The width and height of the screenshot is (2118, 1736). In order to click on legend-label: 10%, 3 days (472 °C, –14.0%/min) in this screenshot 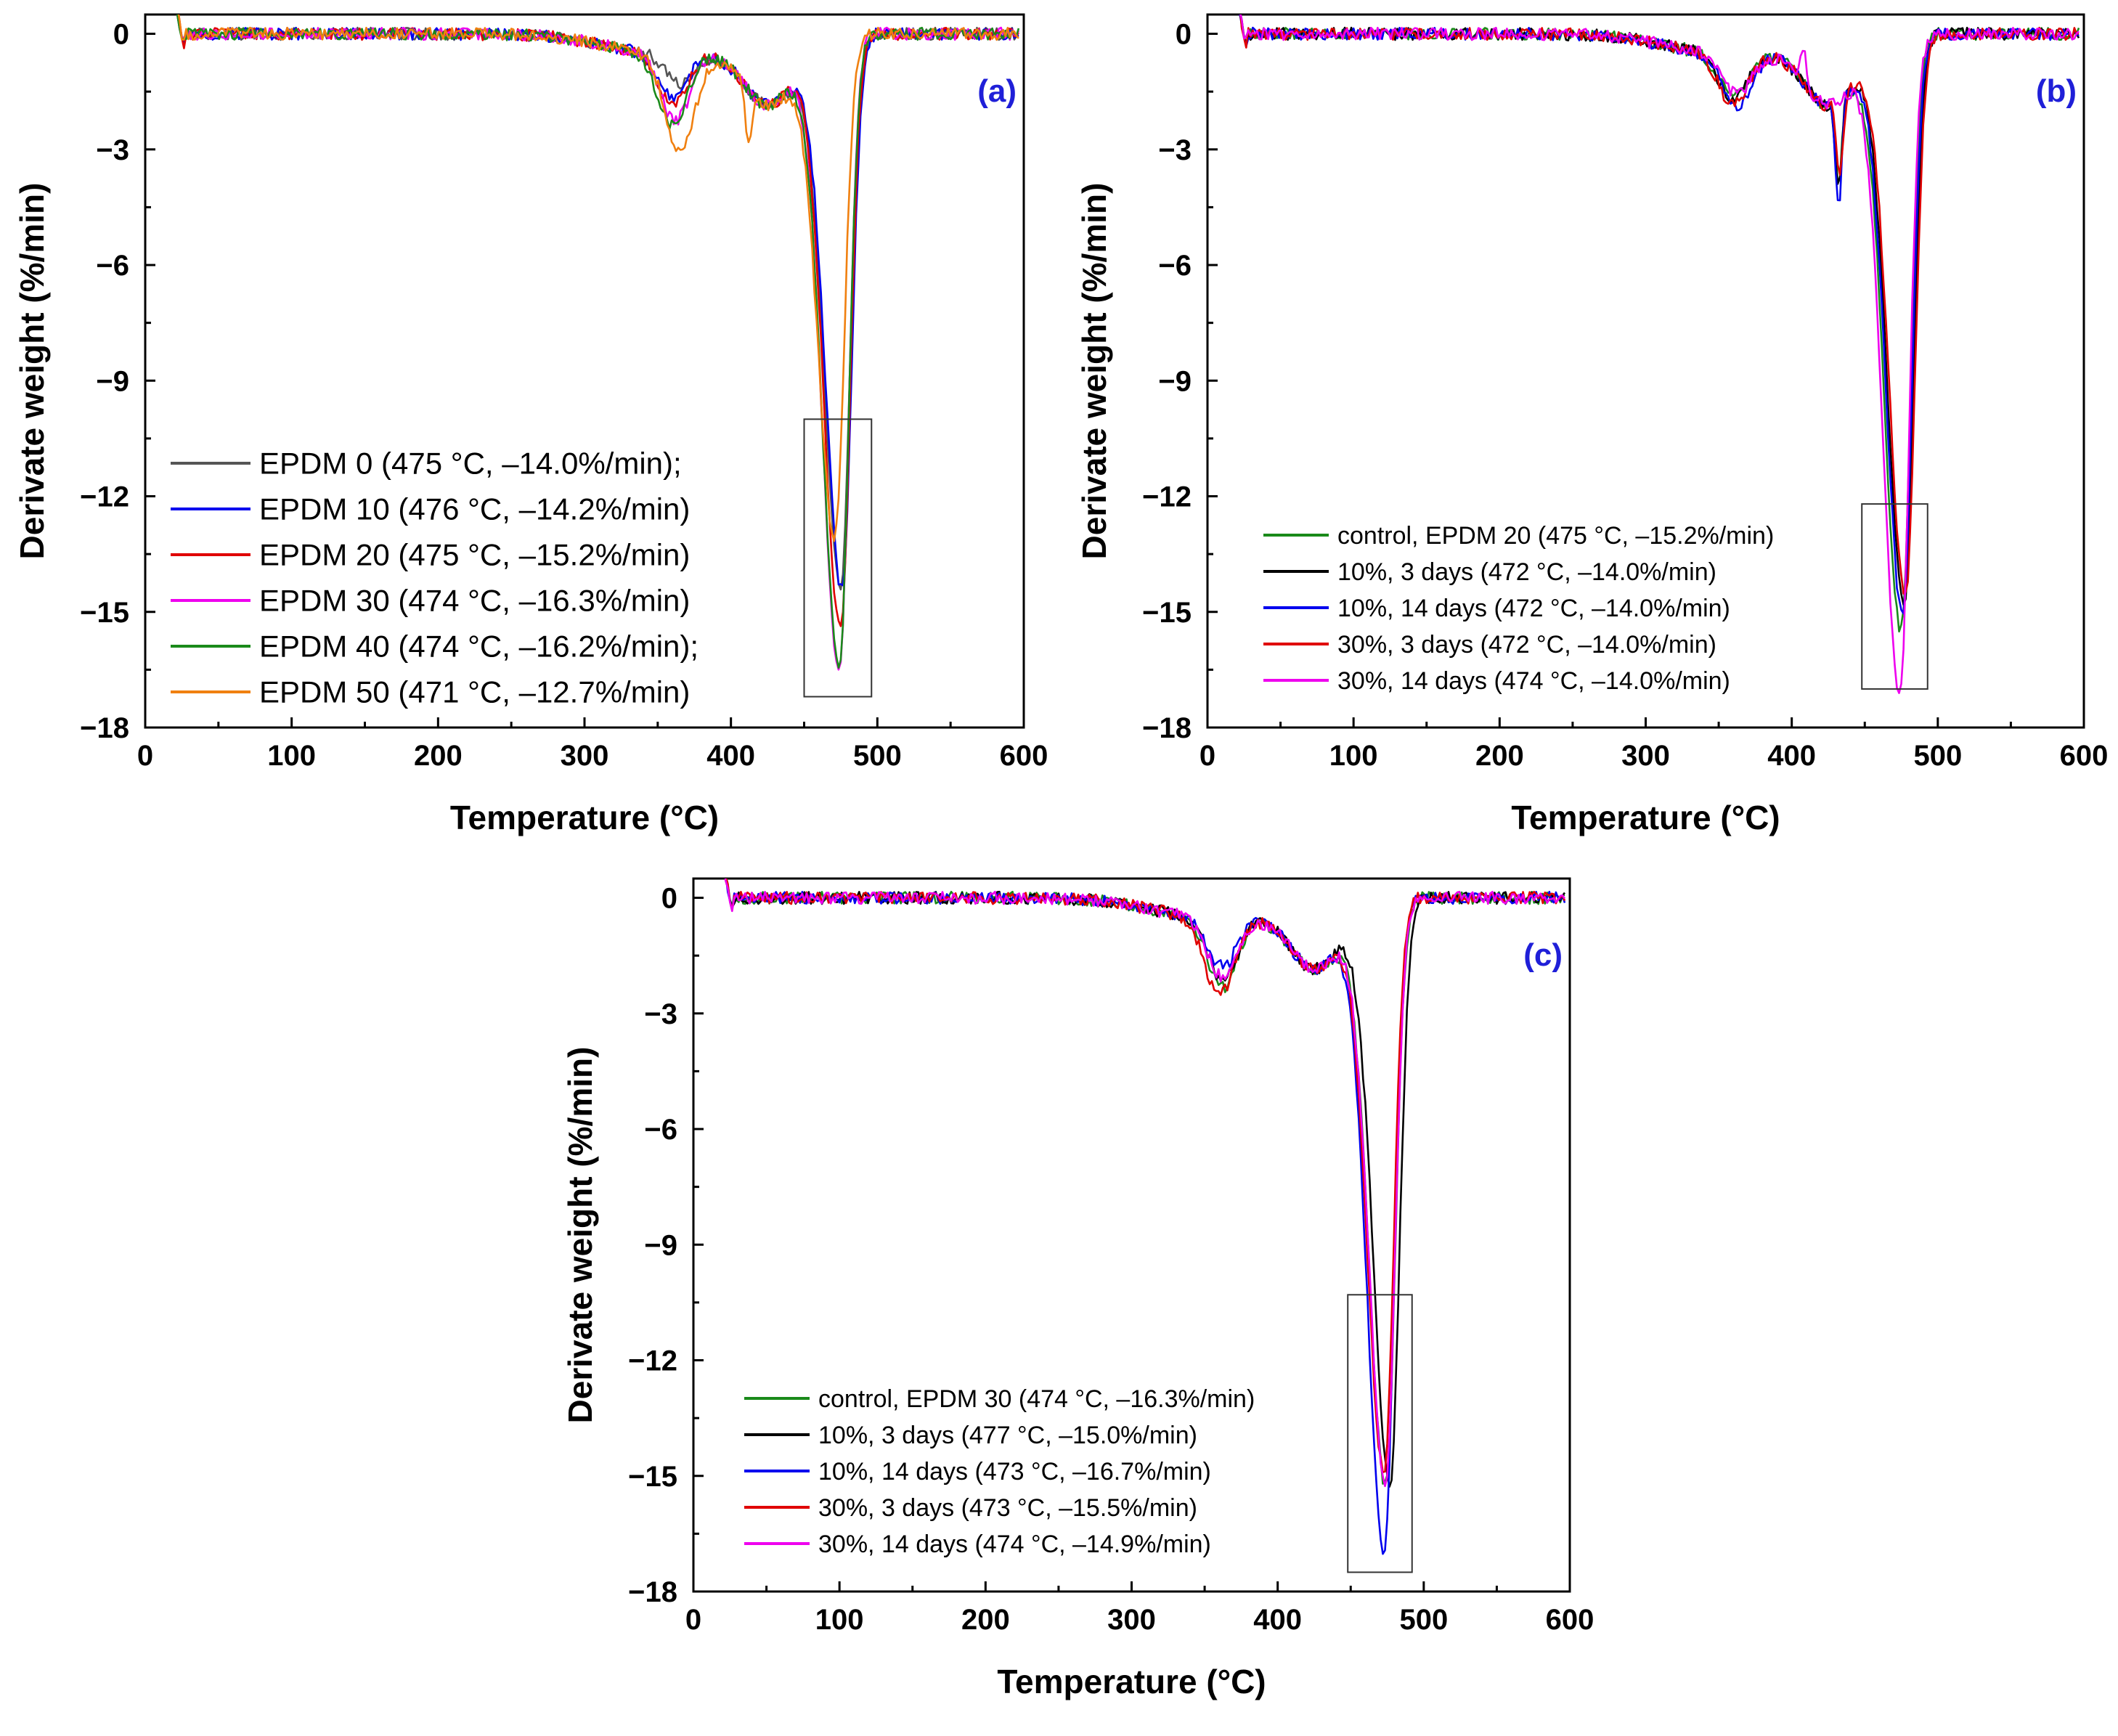, I will do `click(1526, 572)`.